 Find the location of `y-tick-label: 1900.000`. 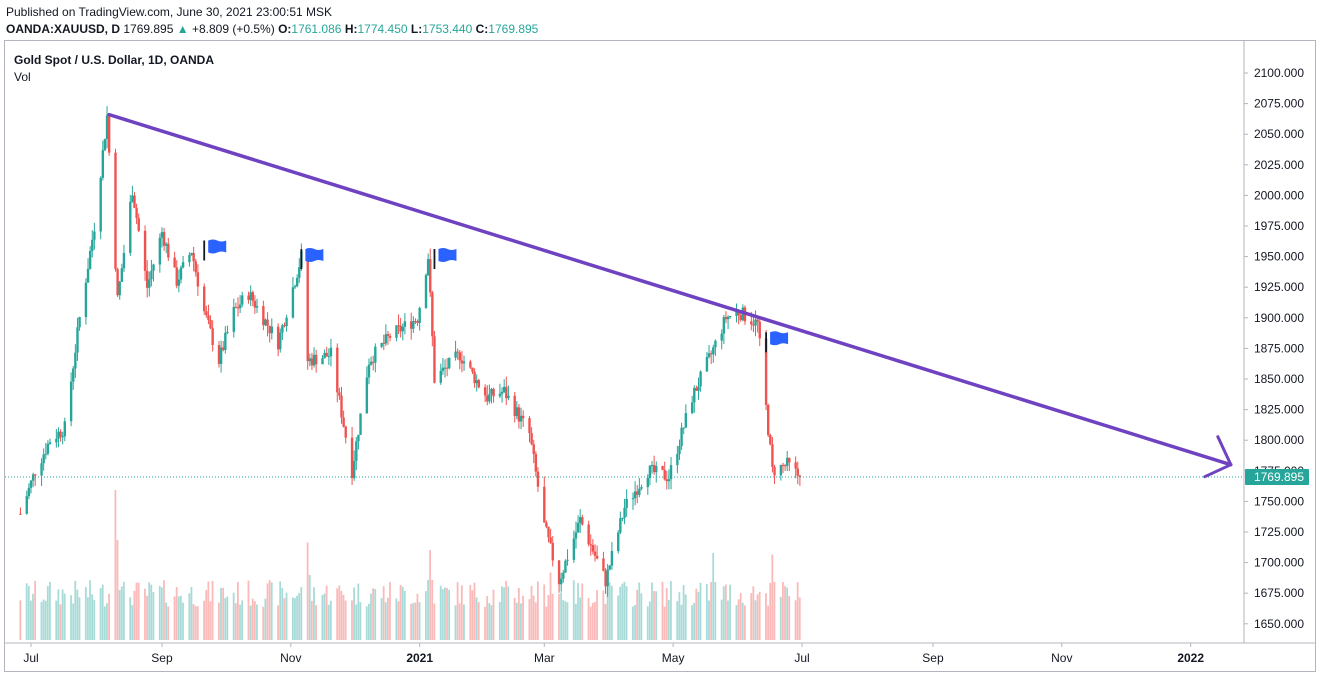

y-tick-label: 1900.000 is located at coordinates (1279, 318).